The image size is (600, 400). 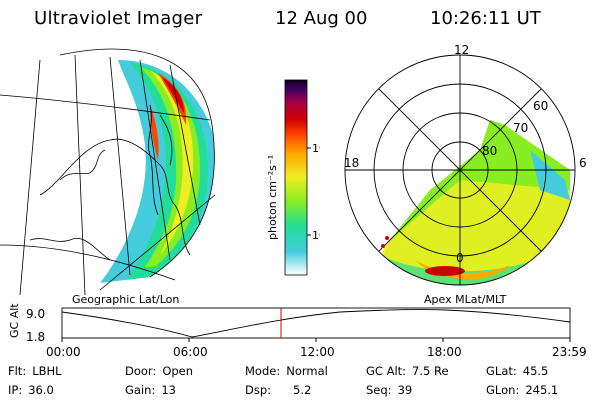 What do you see at coordinates (569, 352) in the screenshot?
I see `timeline-xtick-4: 23:59` at bounding box center [569, 352].